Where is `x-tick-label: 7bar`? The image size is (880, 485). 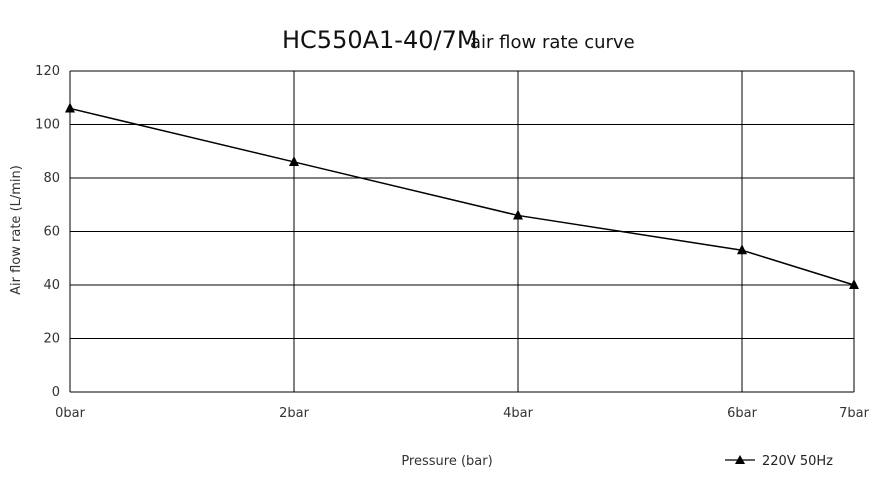
x-tick-label: 7bar is located at coordinates (854, 413).